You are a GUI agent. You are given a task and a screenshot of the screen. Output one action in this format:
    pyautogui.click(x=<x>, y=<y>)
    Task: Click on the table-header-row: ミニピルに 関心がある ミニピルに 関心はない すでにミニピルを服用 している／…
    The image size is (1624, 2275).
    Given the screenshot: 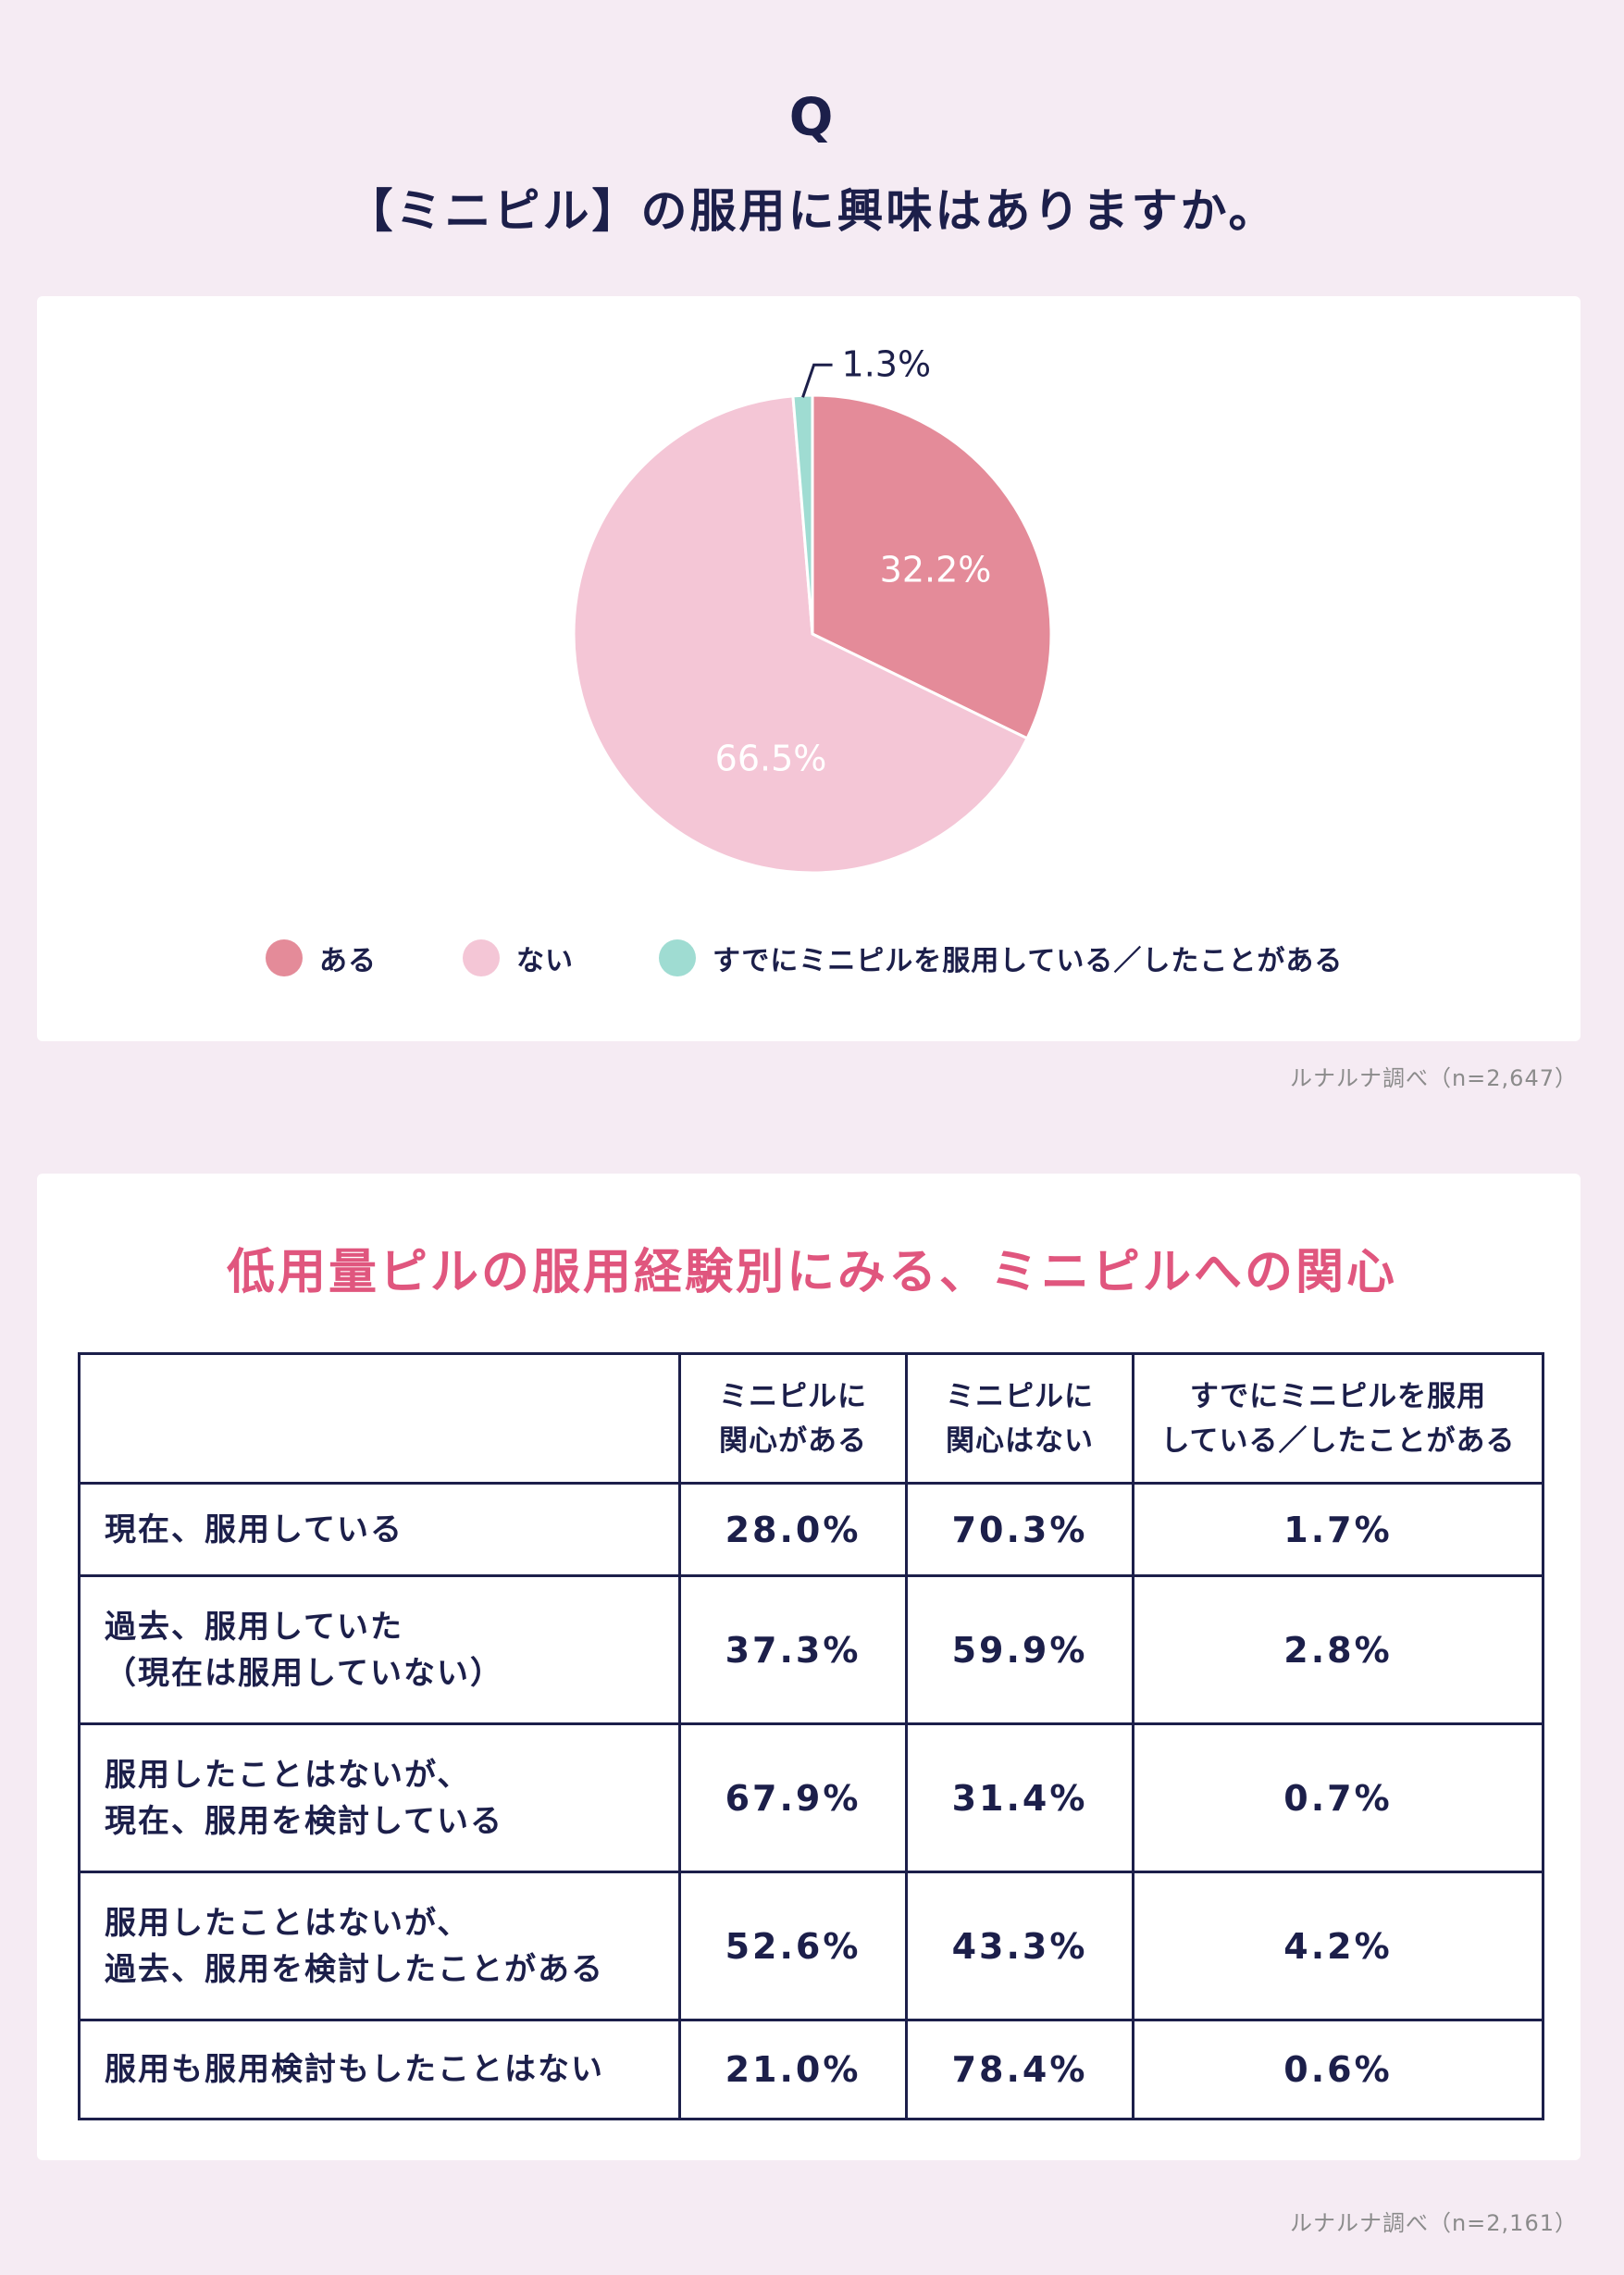 What is the action you would take?
    pyautogui.click(x=811, y=1418)
    